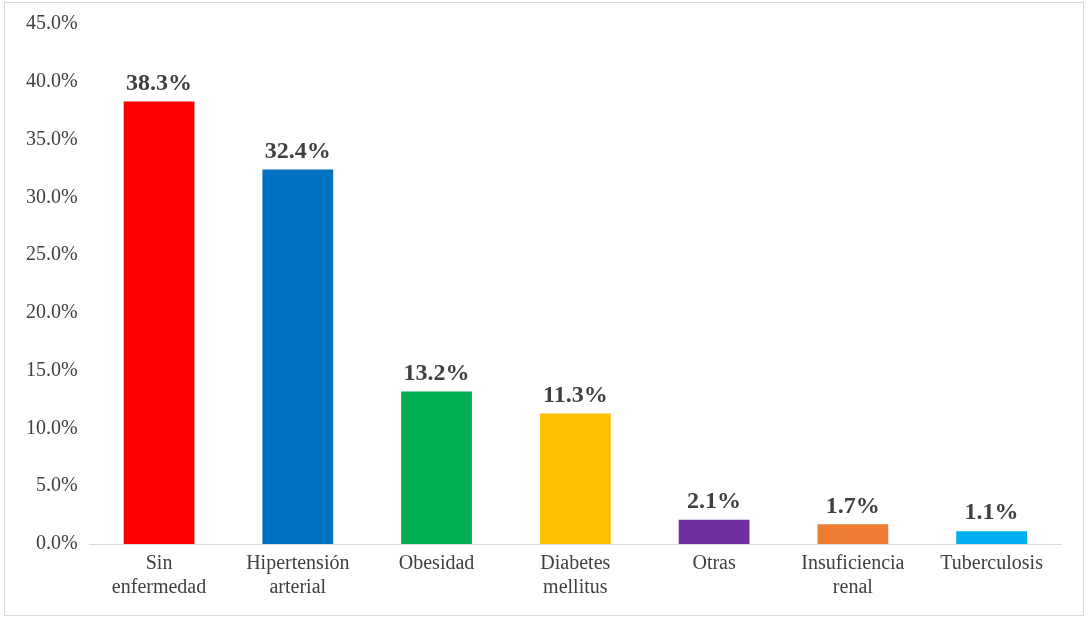 The width and height of the screenshot is (1089, 618). Describe the element at coordinates (51, 22) in the screenshot. I see `y-tick-label: 45.0%` at that location.